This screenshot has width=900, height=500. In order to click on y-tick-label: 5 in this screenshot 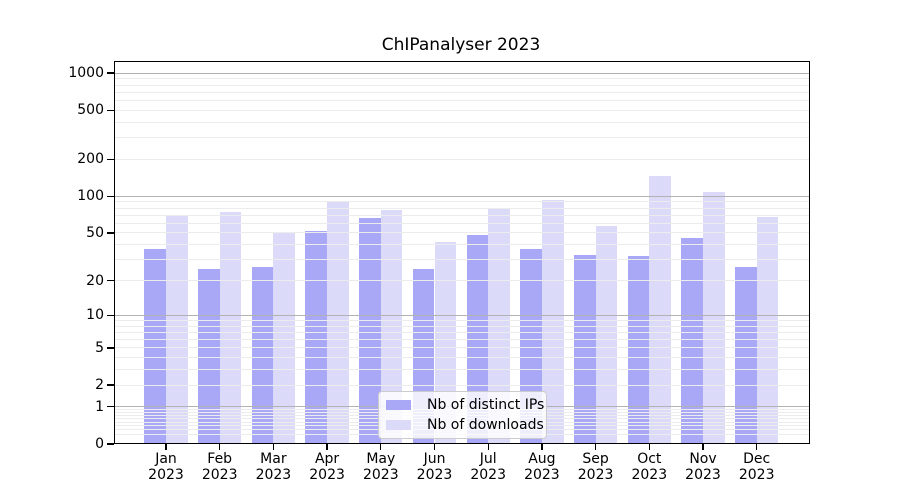, I will do `click(99, 347)`.